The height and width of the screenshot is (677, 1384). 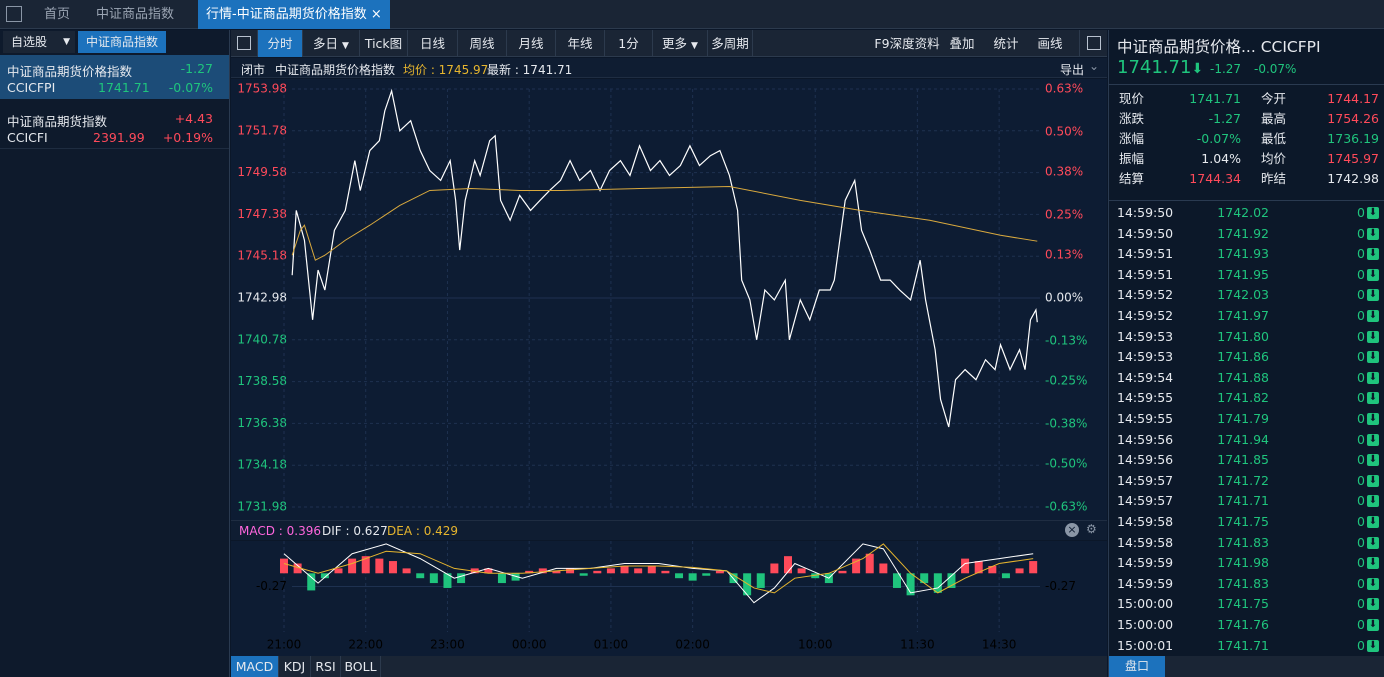 I want to click on tick-price: 1741.98, so click(x=1243, y=563).